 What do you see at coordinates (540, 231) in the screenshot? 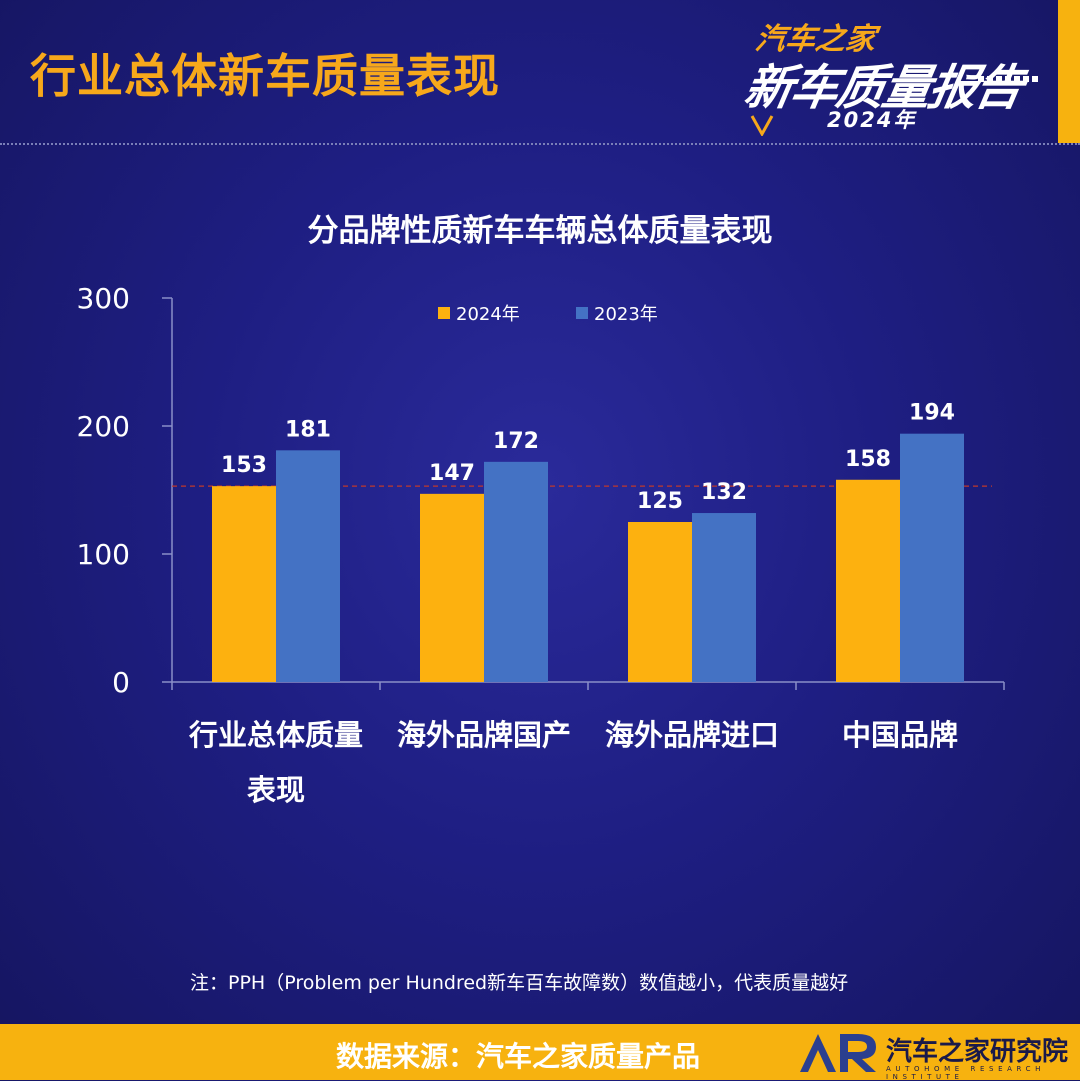
I see `chart-title: 分品牌性质新车车辆总体质量表现` at bounding box center [540, 231].